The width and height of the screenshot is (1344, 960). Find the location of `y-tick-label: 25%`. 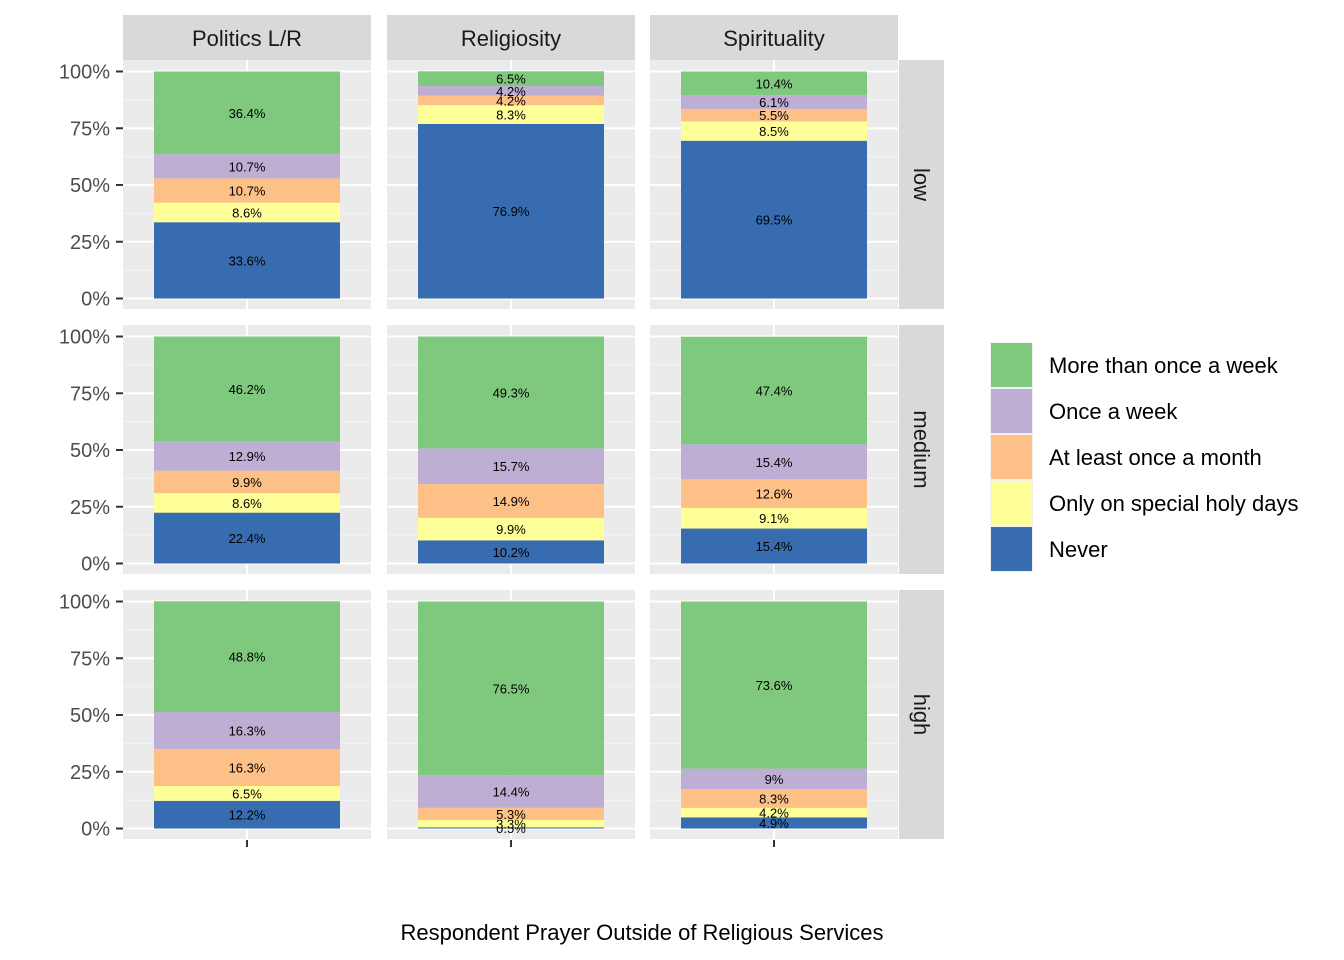

y-tick-label: 25% is located at coordinates (90, 243).